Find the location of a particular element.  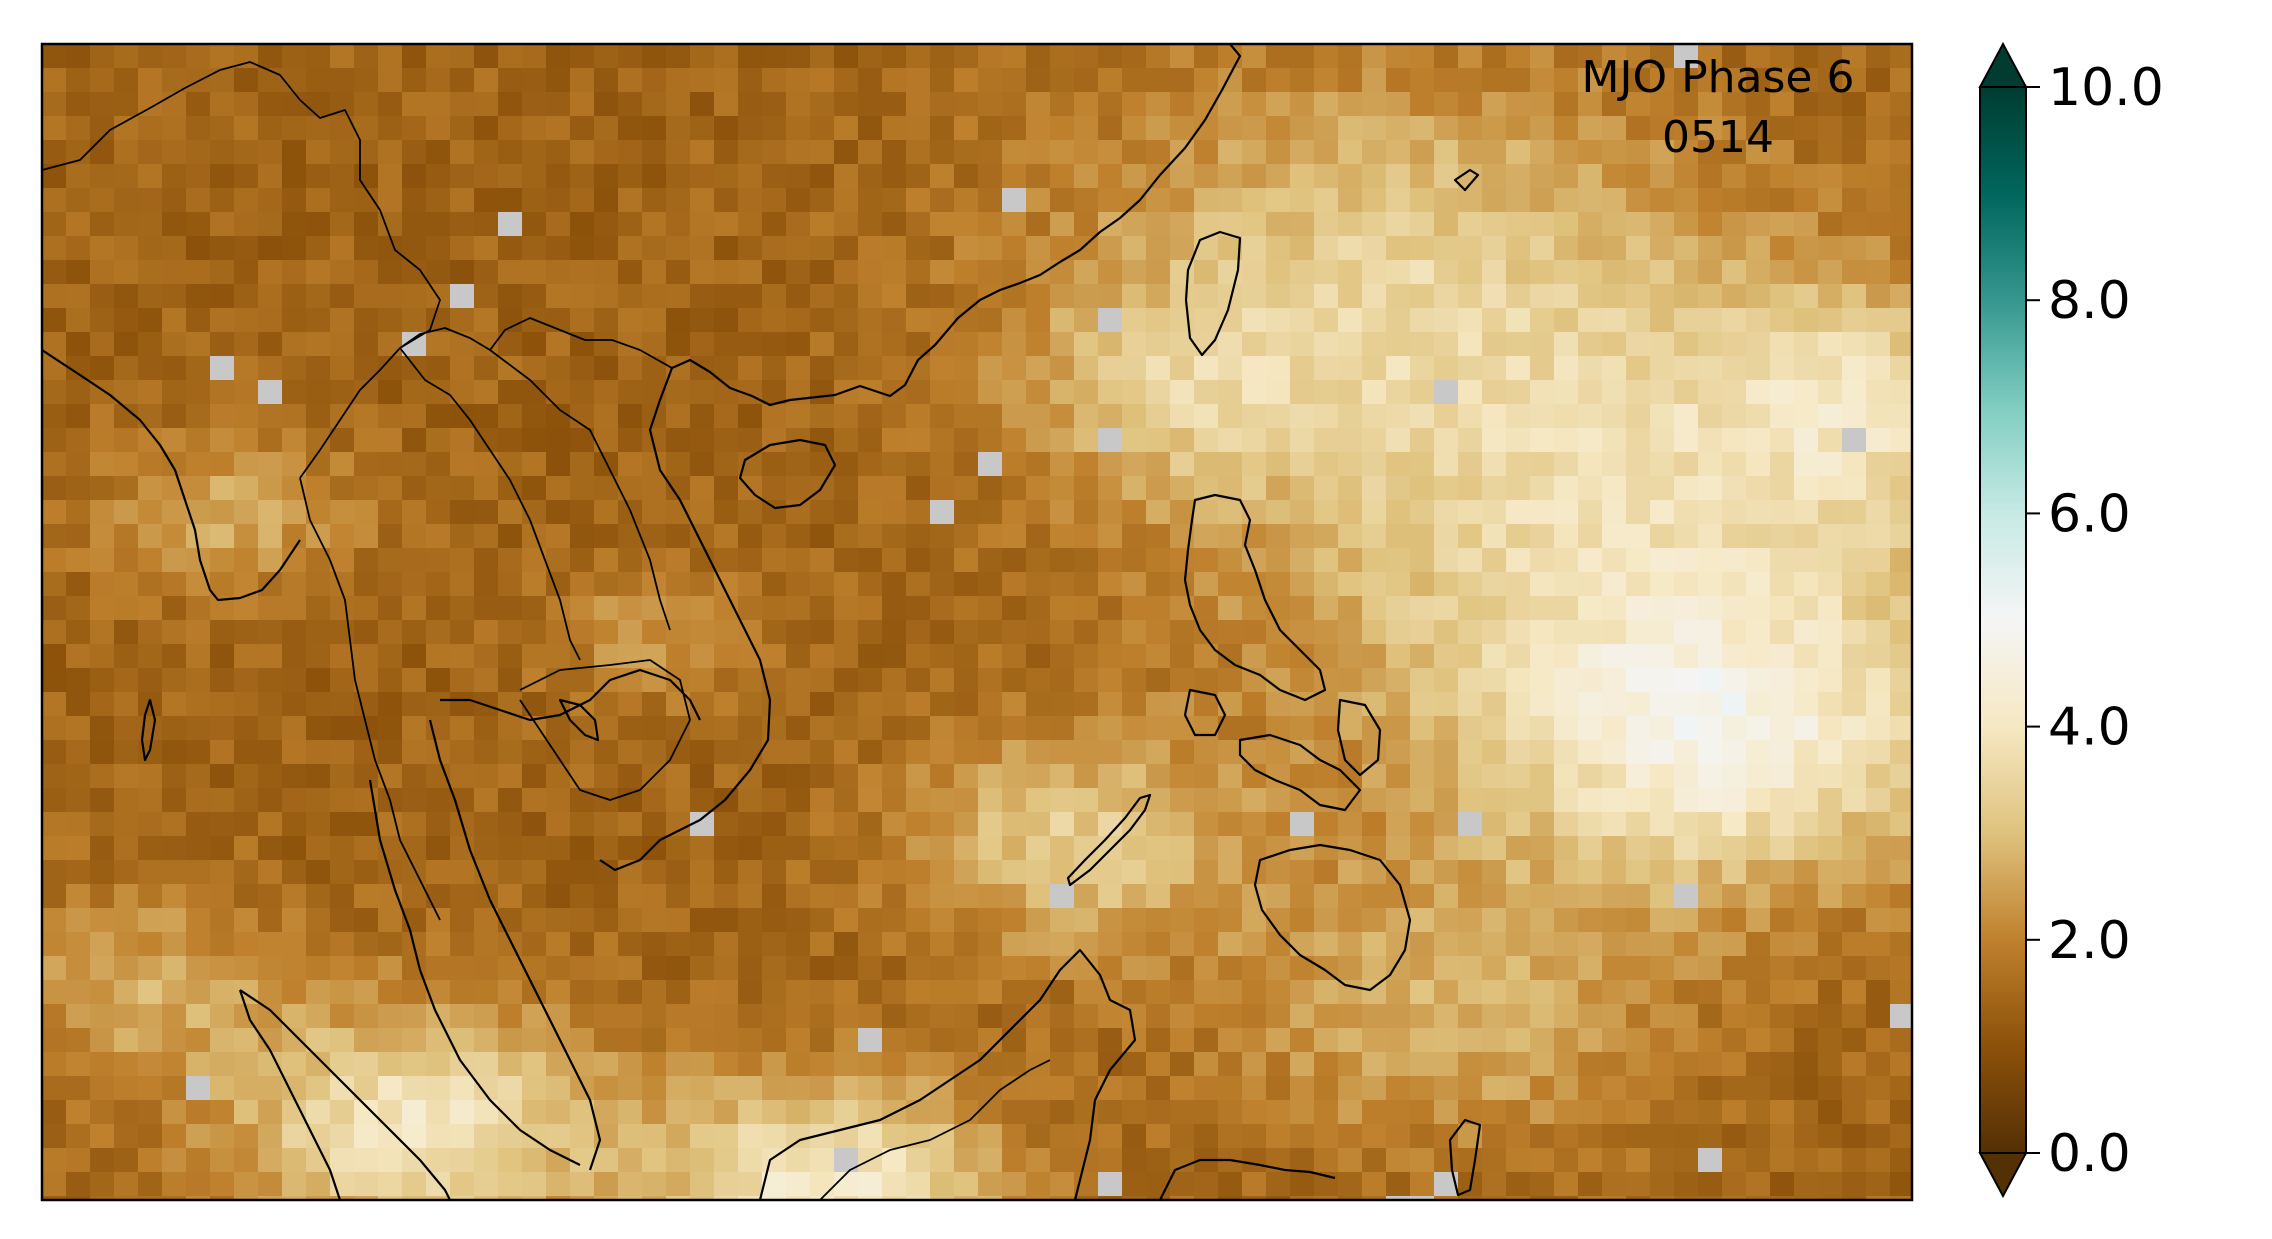

coastline-myanmar is located at coordinates (171, 475).